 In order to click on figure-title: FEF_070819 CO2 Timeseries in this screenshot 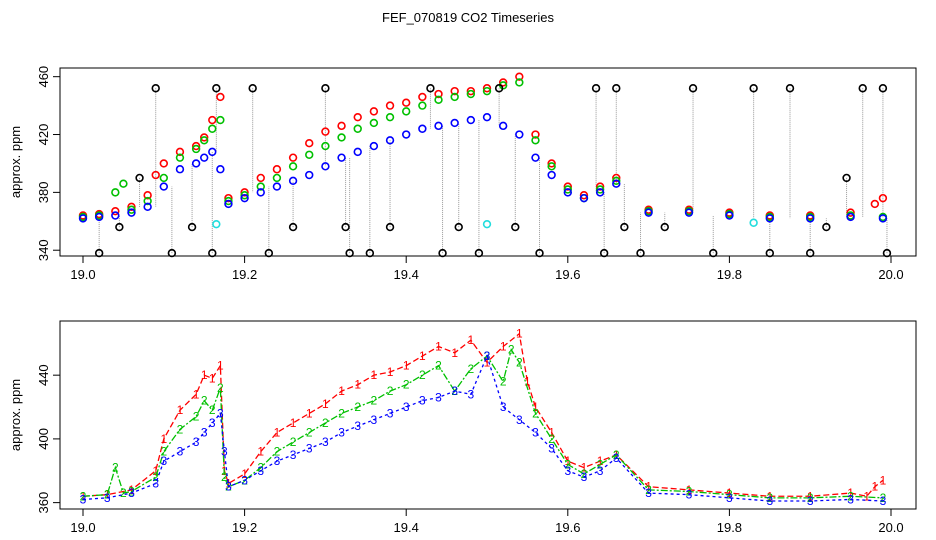, I will do `click(468, 17)`.